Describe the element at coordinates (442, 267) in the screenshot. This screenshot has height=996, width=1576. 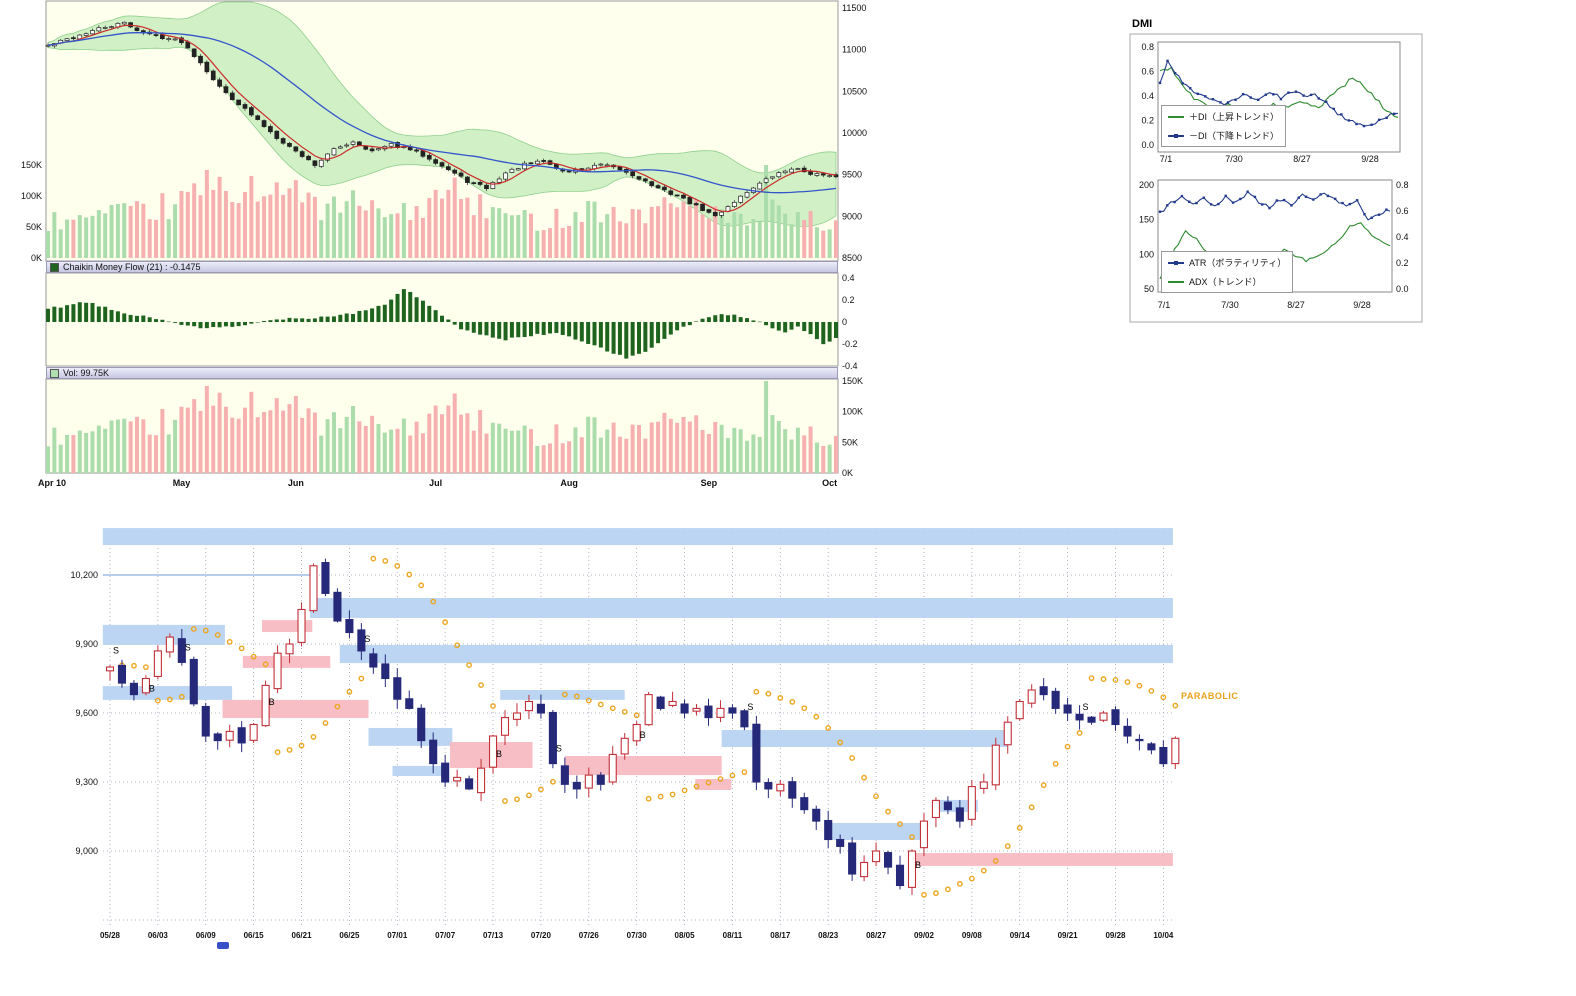
I see `cmf-panel-header: Chaikin Money Flow (21) : -0.1475` at that location.